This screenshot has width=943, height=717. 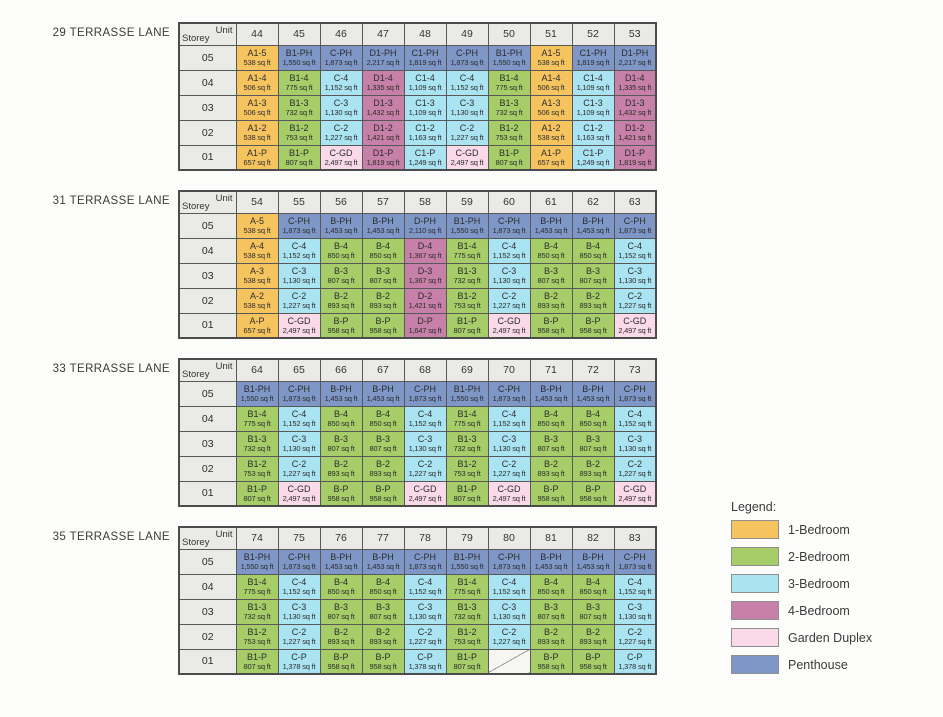 What do you see at coordinates (257, 538) in the screenshot?
I see `unit-number-header: 74` at bounding box center [257, 538].